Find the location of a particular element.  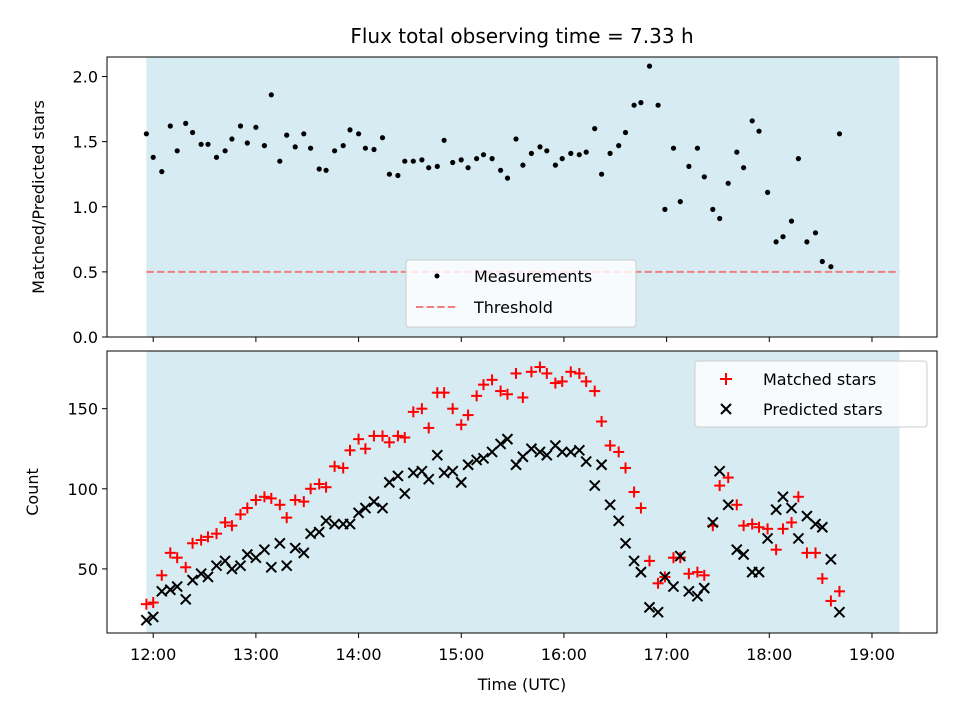

bottom-x-tick-label: 17:00 is located at coordinates (667, 654).